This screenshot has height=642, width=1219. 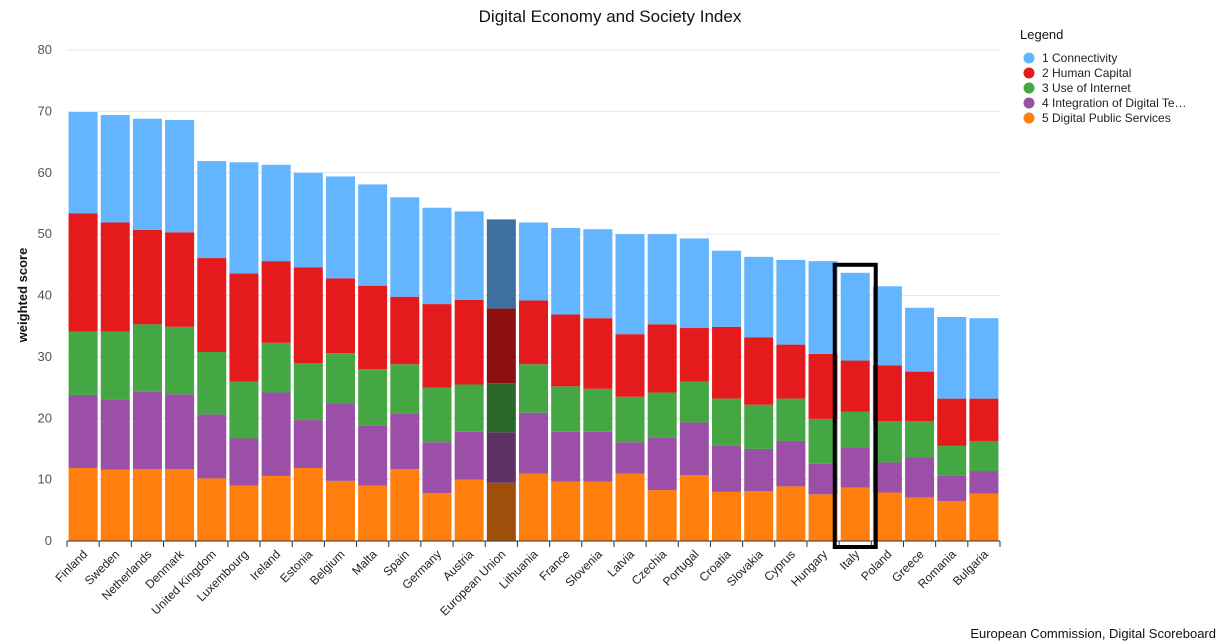 What do you see at coordinates (1086, 73) in the screenshot?
I see `legend-label: 2 Human Capital` at bounding box center [1086, 73].